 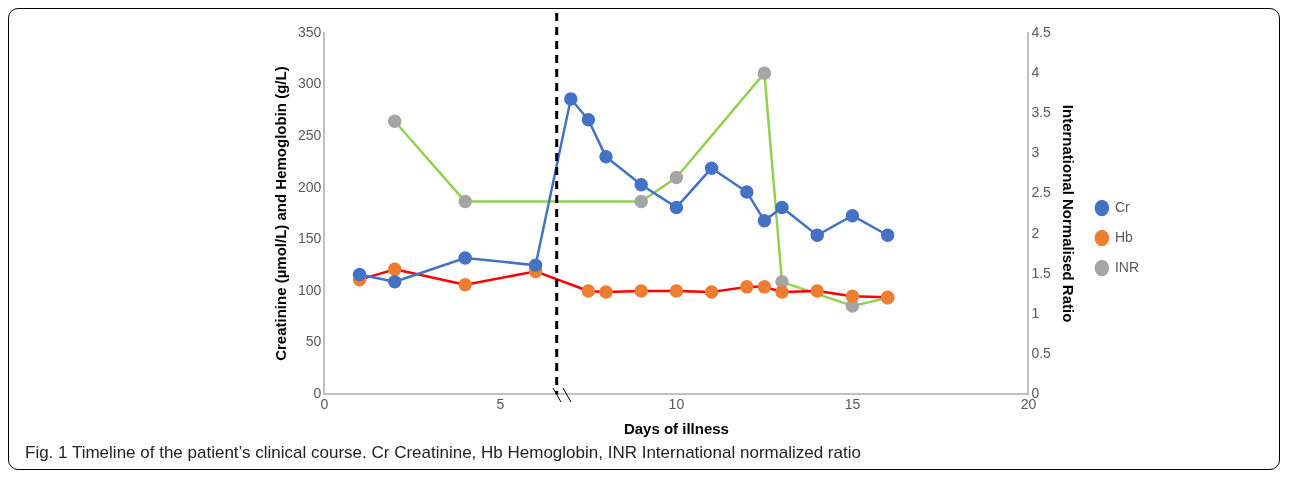 I want to click on y2-tick-label: 1.5, so click(x=1041, y=272).